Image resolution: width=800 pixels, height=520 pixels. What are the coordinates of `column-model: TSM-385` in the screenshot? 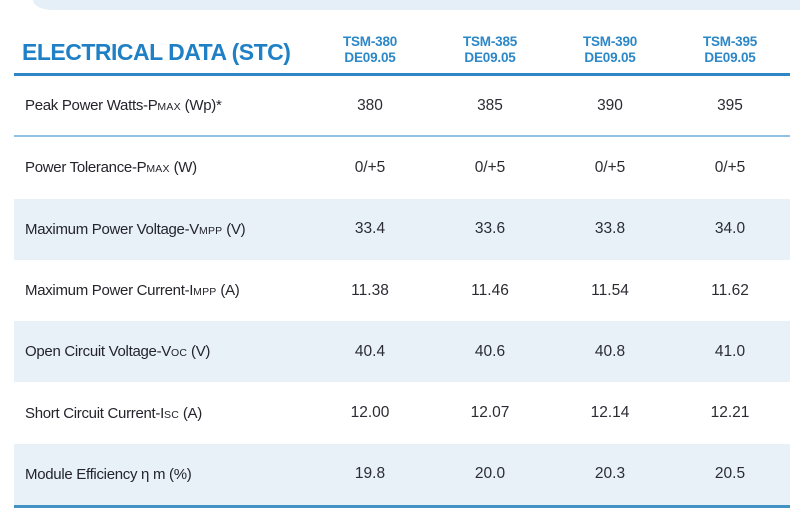 It's located at (490, 41).